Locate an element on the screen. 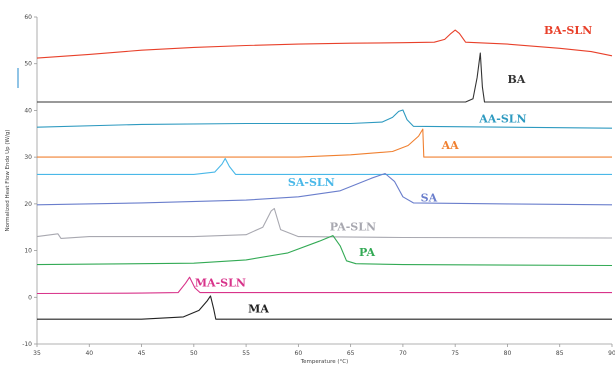  x-axis-title: Temperature (°C) is located at coordinates (324, 362).